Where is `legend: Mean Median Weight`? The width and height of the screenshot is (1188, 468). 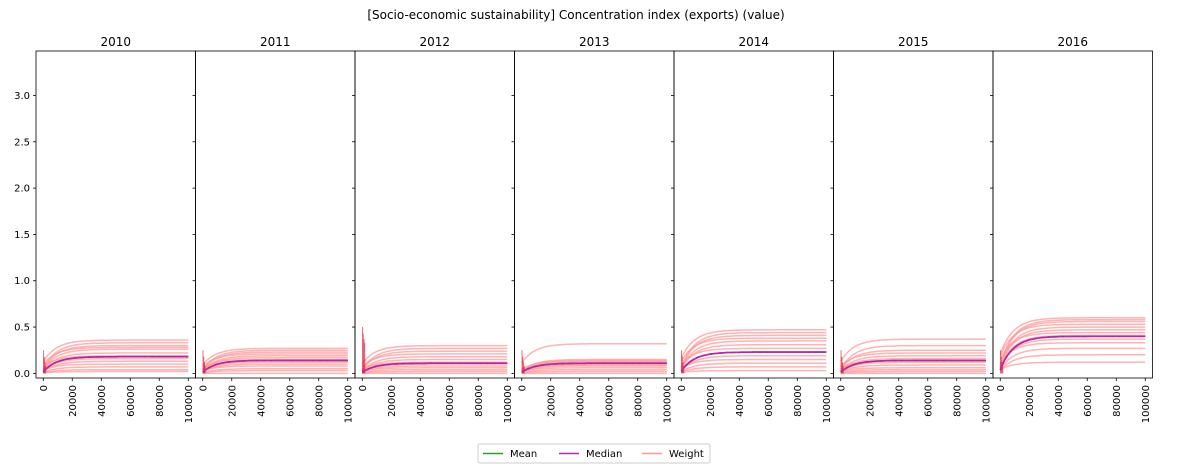
legend: Mean Median Weight is located at coordinates (594, 453).